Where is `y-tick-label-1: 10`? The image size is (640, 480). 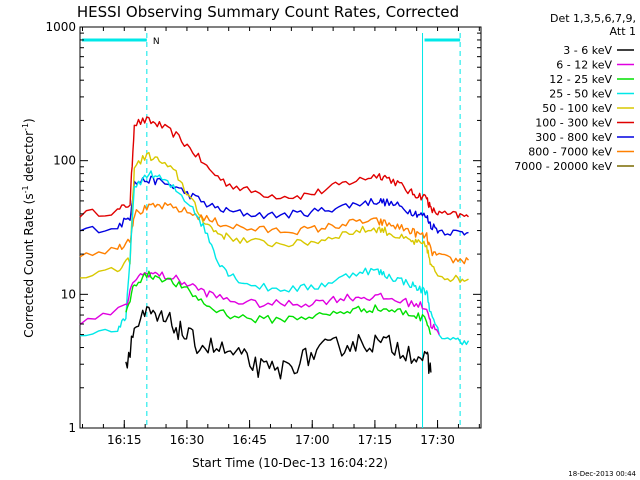
y-tick-label-1: 10 is located at coordinates (68, 294).